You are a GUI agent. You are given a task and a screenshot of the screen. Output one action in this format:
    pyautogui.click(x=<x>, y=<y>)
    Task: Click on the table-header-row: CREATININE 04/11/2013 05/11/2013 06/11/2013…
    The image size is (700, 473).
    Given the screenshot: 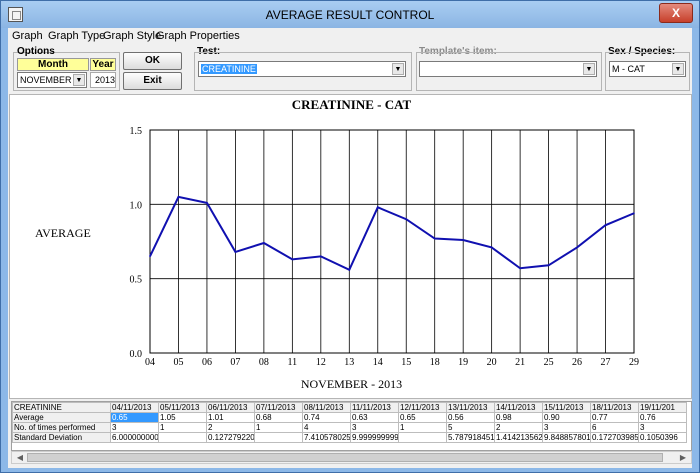 What is the action you would take?
    pyautogui.click(x=349, y=407)
    